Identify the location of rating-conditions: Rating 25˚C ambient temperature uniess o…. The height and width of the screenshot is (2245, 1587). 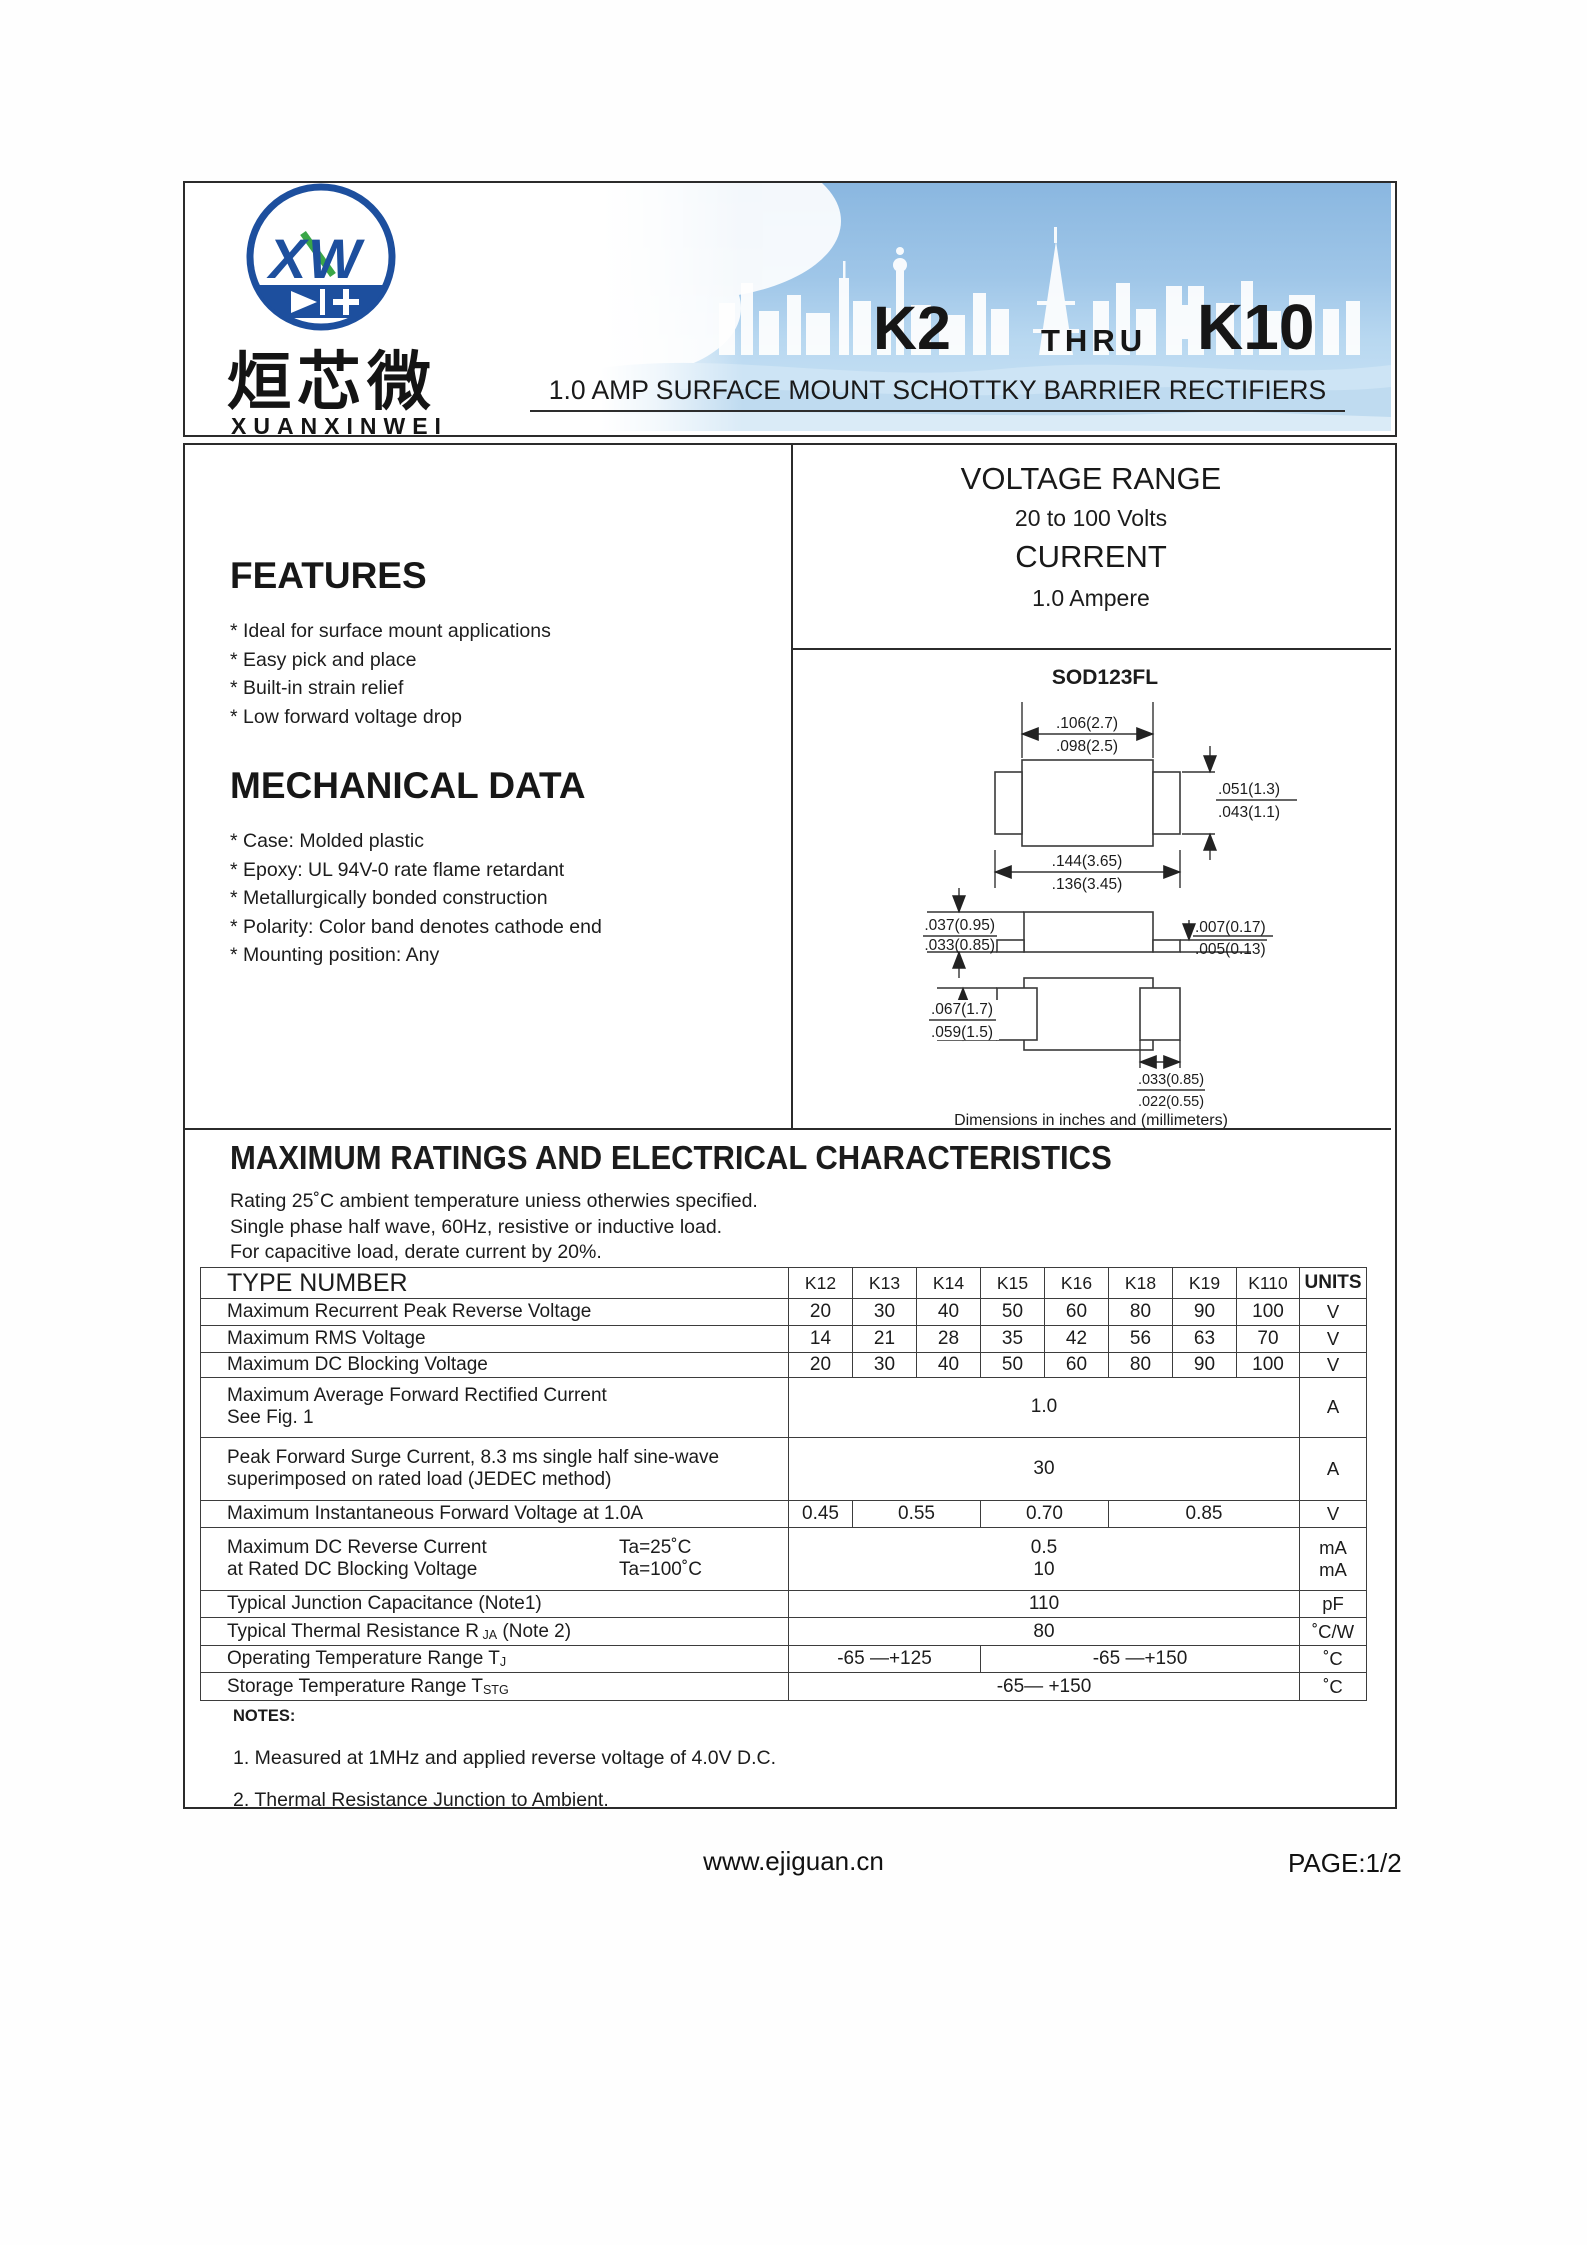
(494, 1227).